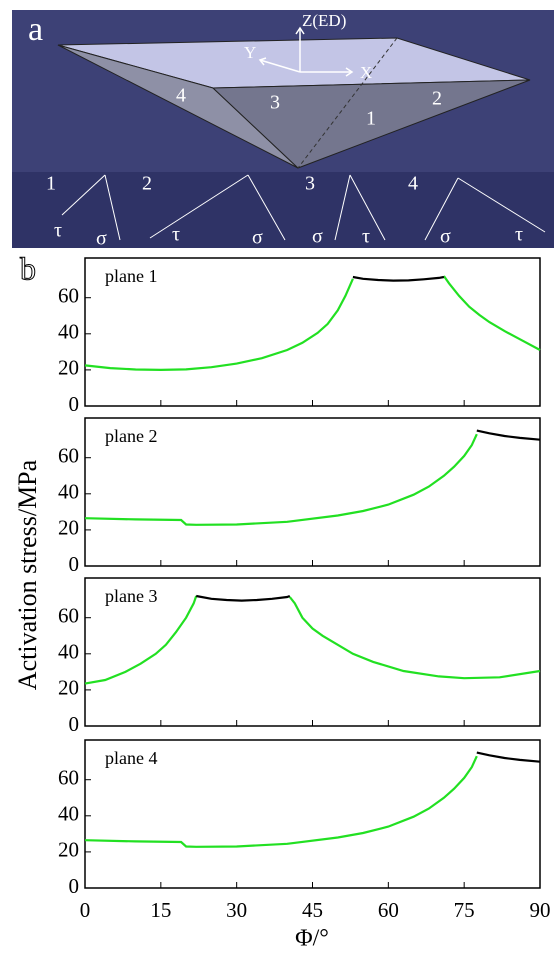 This screenshot has height=953, width=556. What do you see at coordinates (312, 939) in the screenshot?
I see `x-axis-label: Φ/°` at bounding box center [312, 939].